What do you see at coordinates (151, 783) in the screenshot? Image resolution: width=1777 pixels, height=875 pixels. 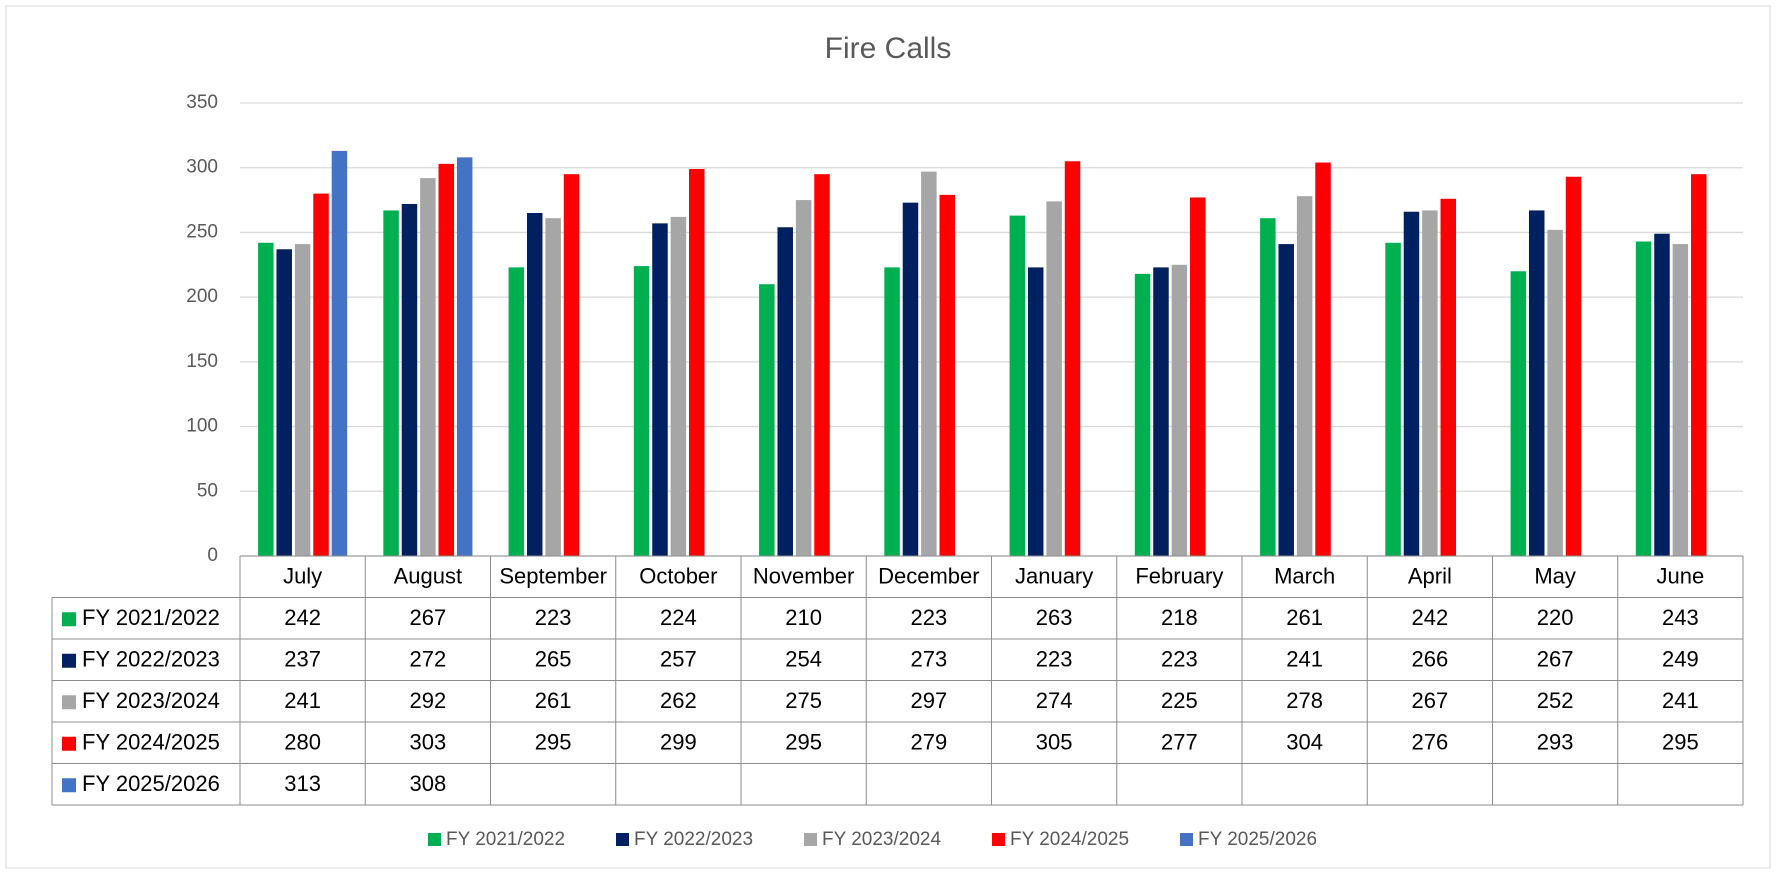 I see `table-row-label: FY 2025/2026` at bounding box center [151, 783].